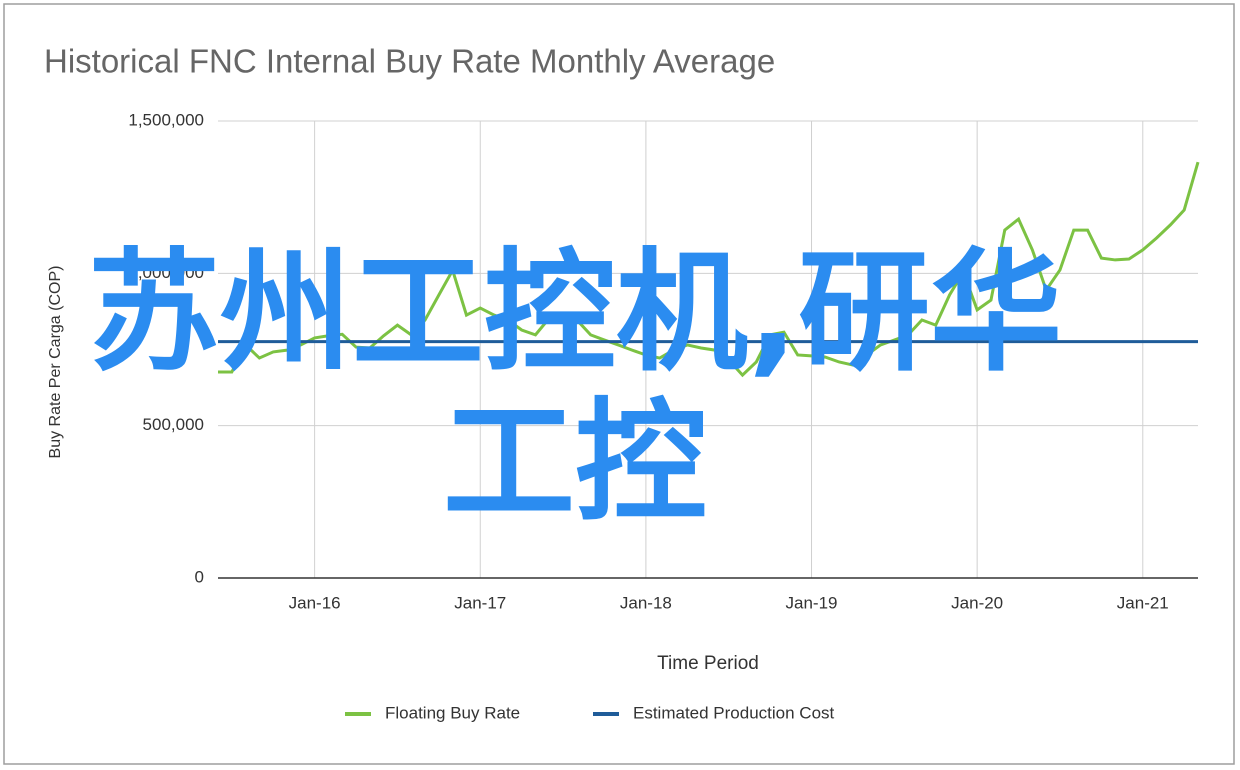 The height and width of the screenshot is (770, 1240). What do you see at coordinates (734, 712) in the screenshot?
I see `legend-label: Estimated Production Cost` at bounding box center [734, 712].